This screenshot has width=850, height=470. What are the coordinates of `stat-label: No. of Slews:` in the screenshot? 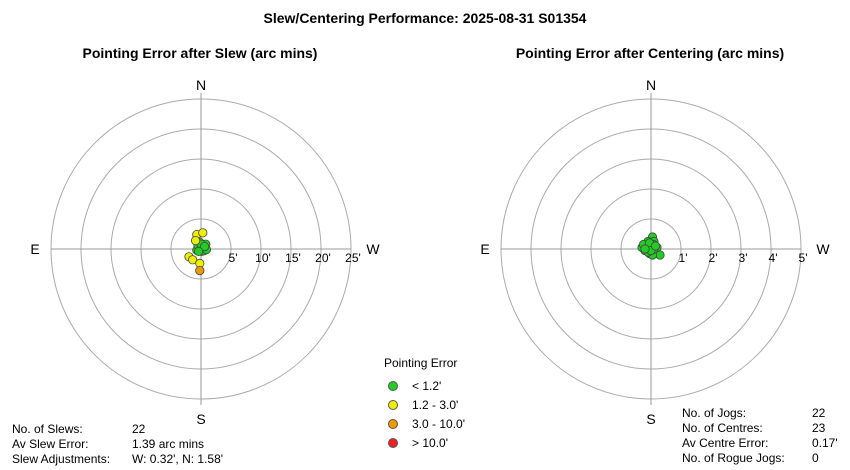 It's located at (47, 429).